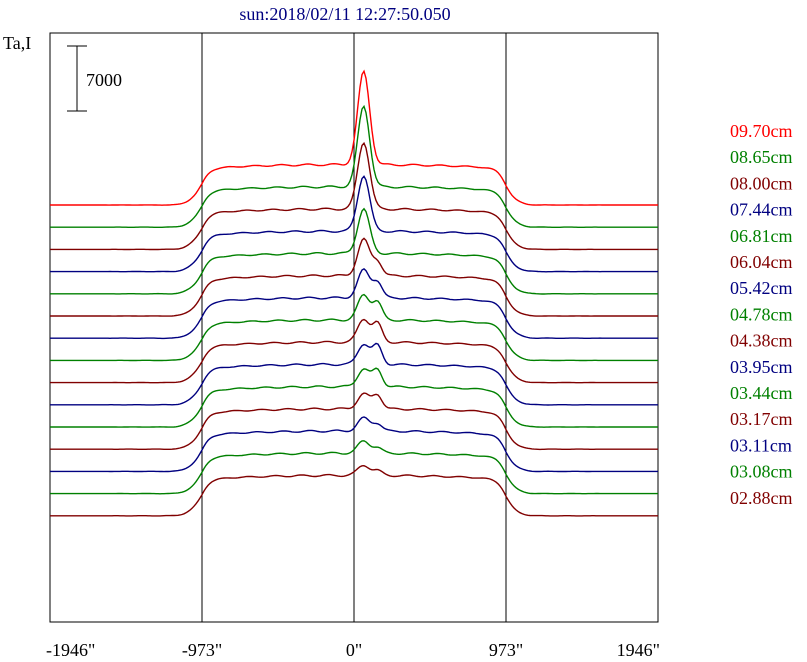 The width and height of the screenshot is (807, 662). I want to click on legend-entry: 03.17cm, so click(761, 419).